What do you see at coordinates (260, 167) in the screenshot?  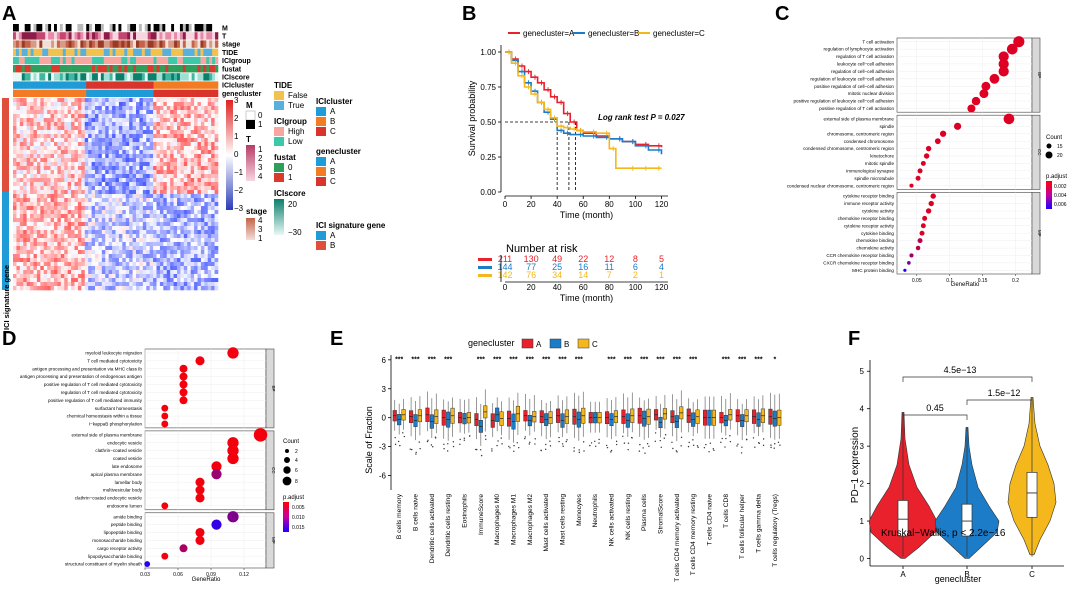 I see `legend-t-item: 3` at bounding box center [260, 167].